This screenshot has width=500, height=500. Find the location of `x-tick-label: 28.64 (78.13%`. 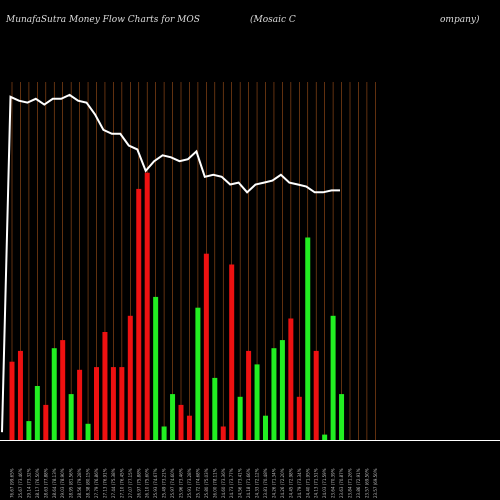

x-tick-label: 28.64 (78.13% is located at coordinates (54, 483).